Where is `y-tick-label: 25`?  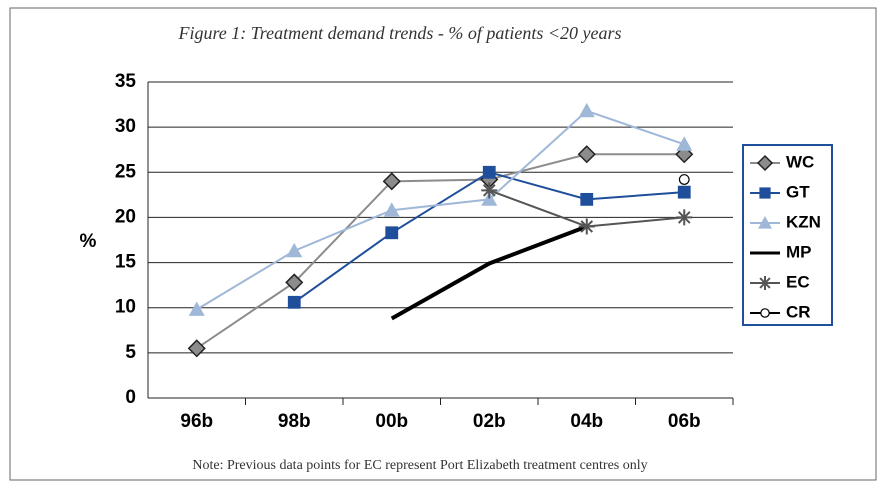
y-tick-label: 25 is located at coordinates (126, 171).